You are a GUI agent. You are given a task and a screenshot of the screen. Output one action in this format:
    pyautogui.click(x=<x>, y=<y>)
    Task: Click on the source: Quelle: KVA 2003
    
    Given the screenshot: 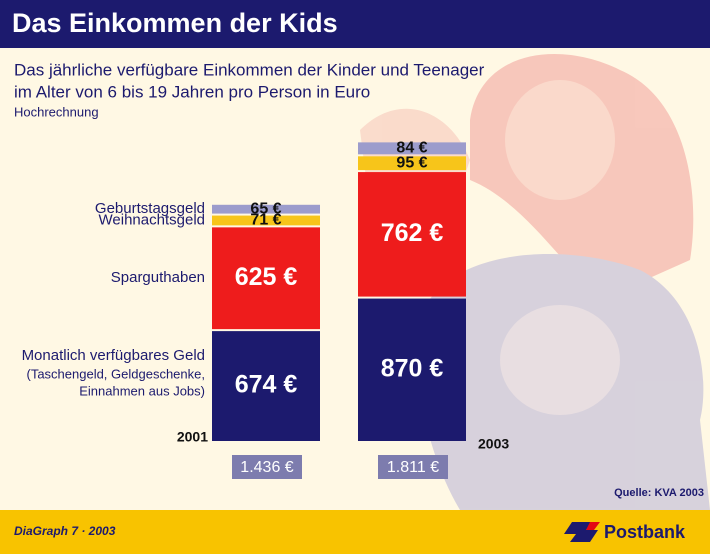 What is the action you would take?
    pyautogui.click(x=659, y=493)
    